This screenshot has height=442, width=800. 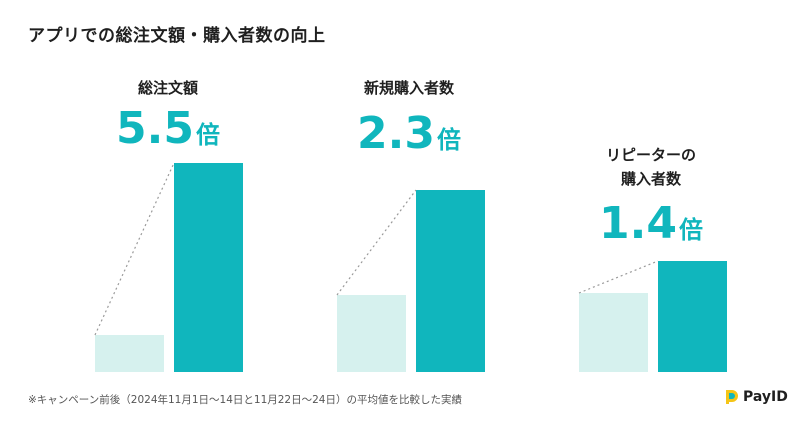 What do you see at coordinates (155, 128) in the screenshot?
I see `ratio-value: 5.5` at bounding box center [155, 128].